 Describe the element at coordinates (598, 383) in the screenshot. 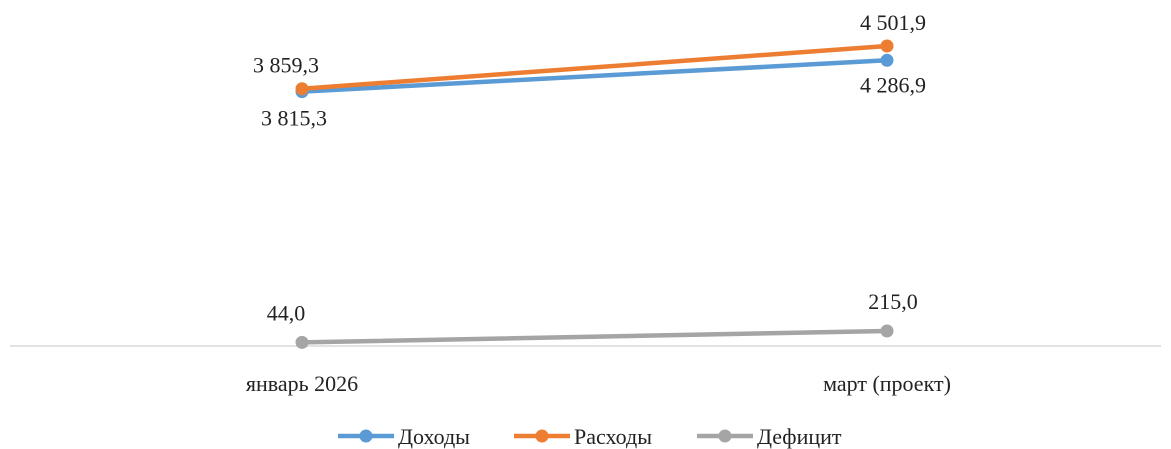

I see `x-tick-labels: январь 2026 март (проект)` at that location.